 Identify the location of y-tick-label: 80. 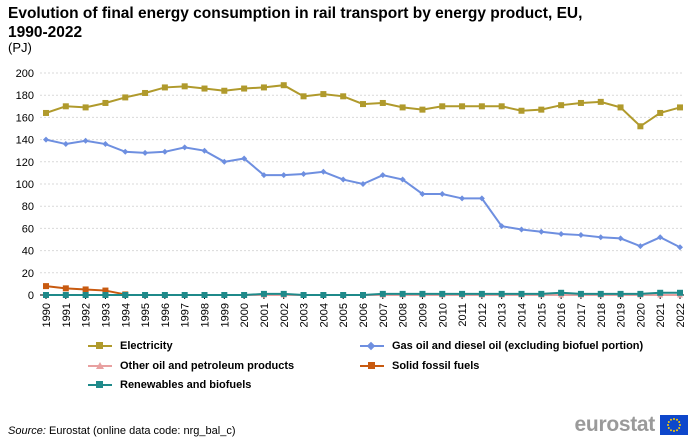
(28, 207).